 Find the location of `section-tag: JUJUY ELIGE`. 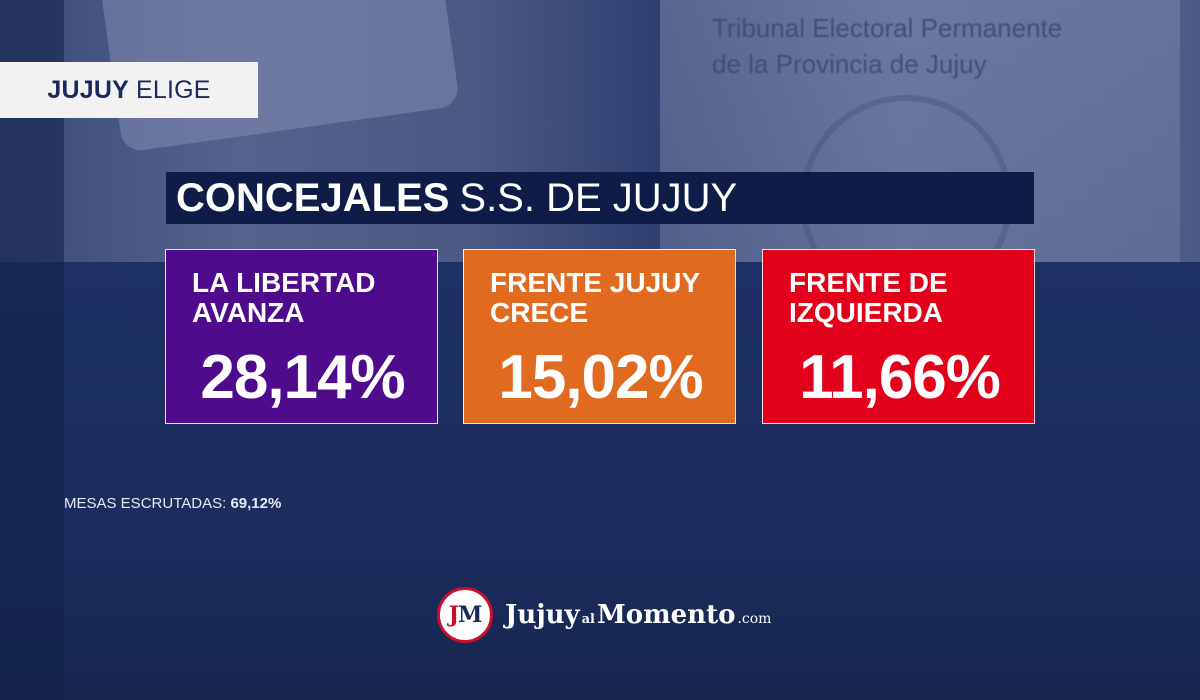

section-tag: JUJUY ELIGE is located at coordinates (129, 90).